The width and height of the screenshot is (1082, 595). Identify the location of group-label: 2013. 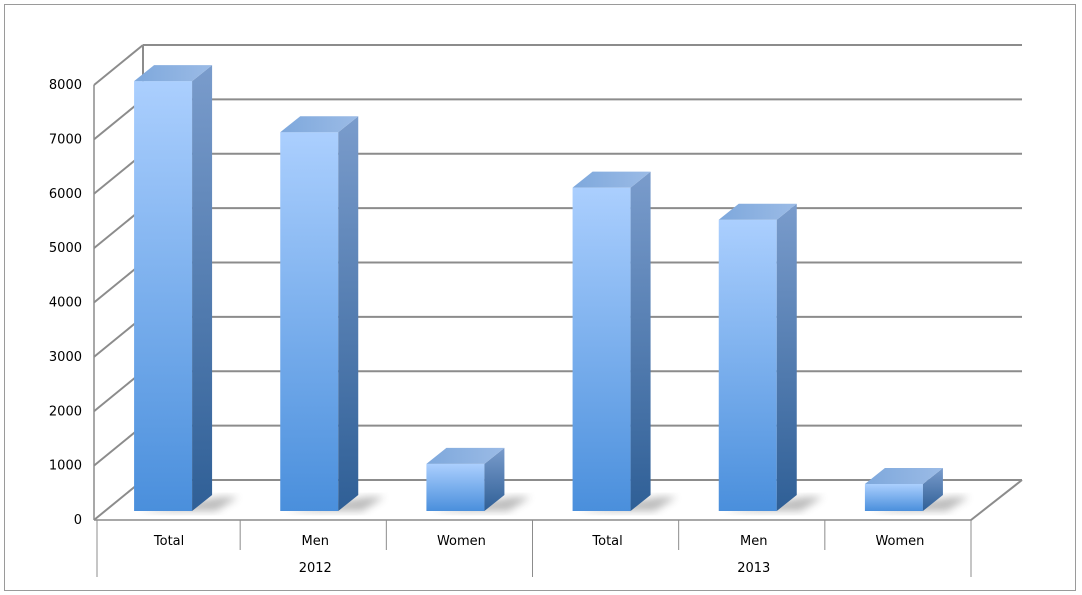
(753, 568).